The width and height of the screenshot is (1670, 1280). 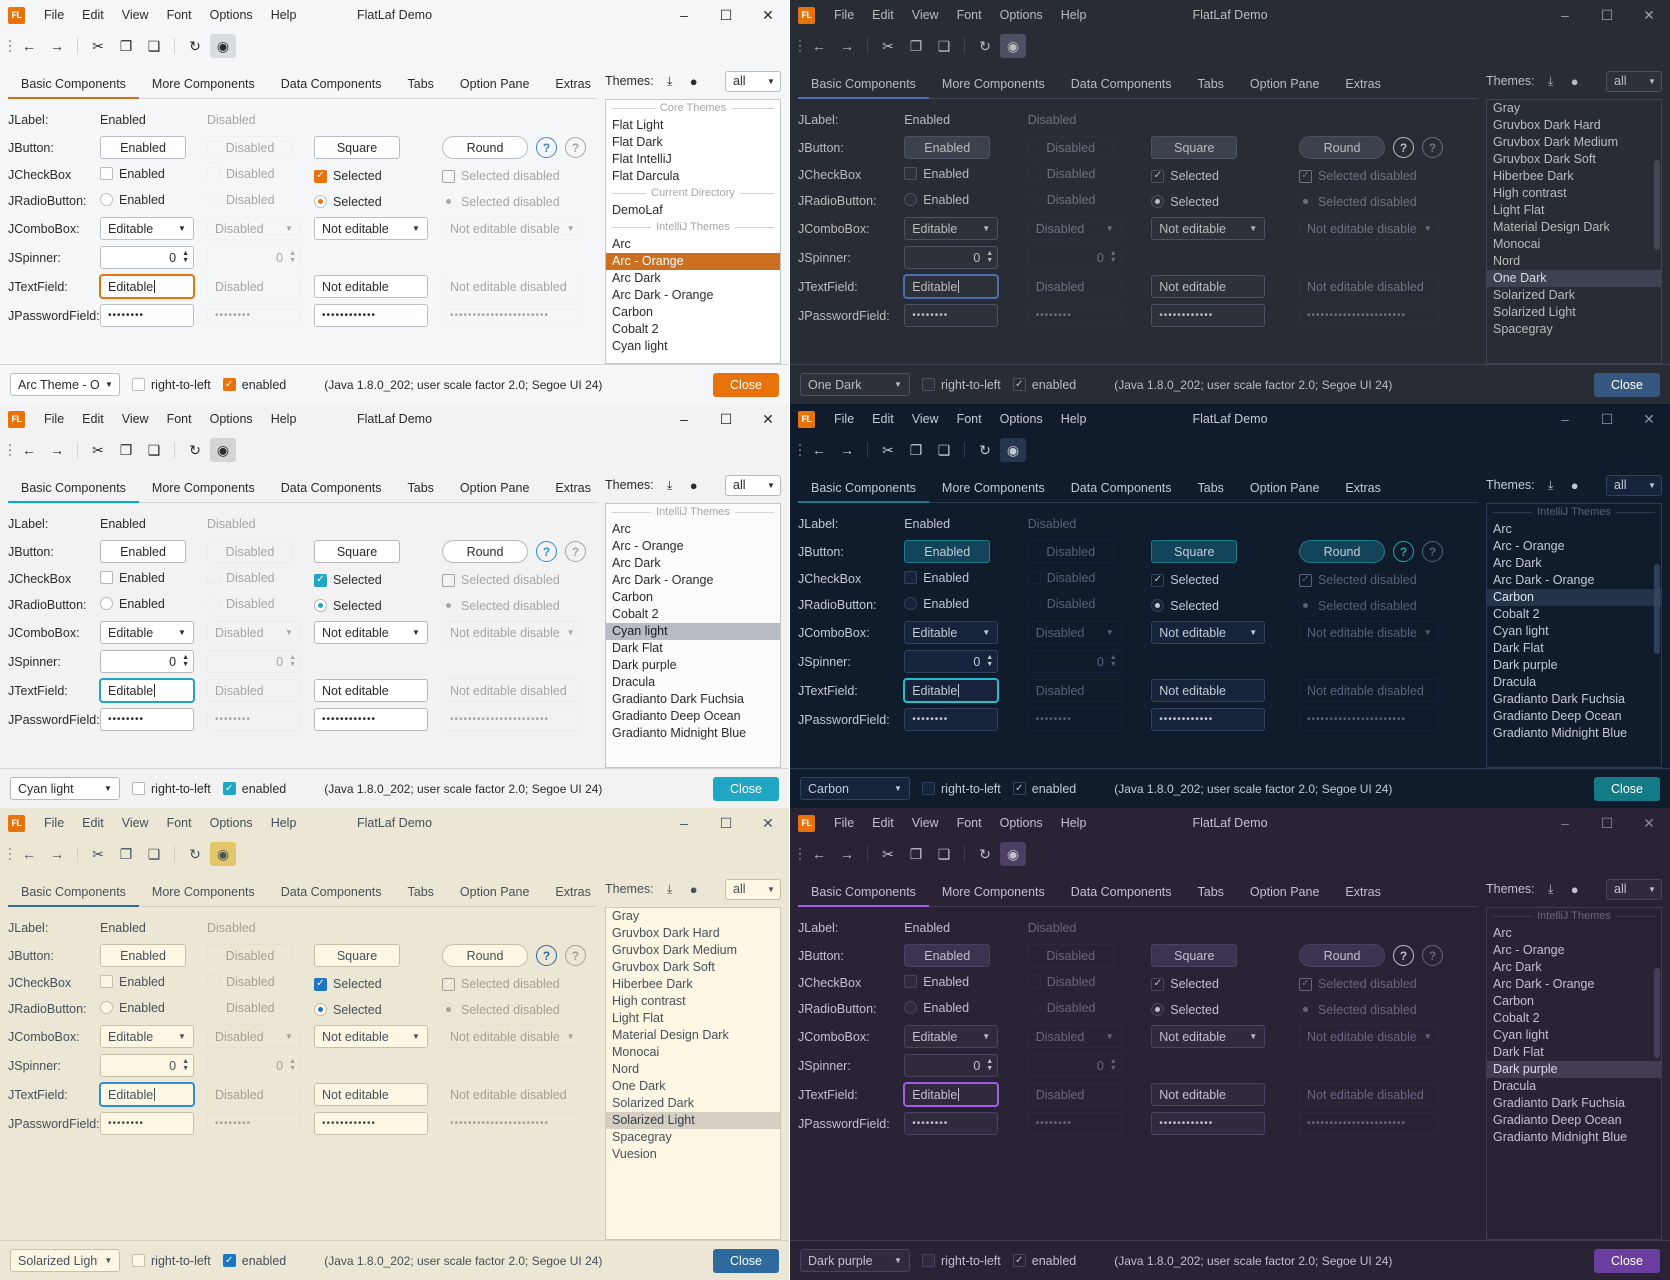 I want to click on refresh-icon: ↻, so click(x=985, y=46).